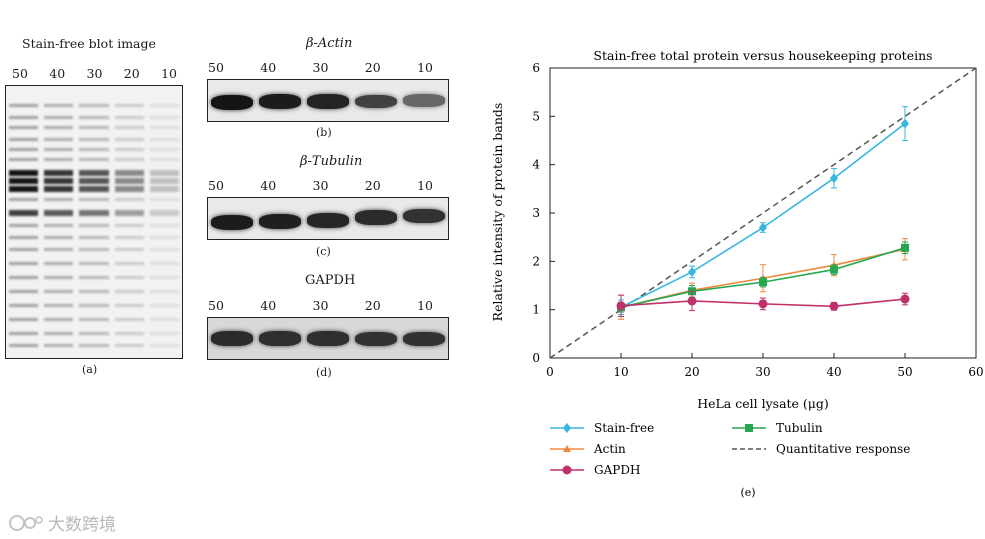  What do you see at coordinates (536, 358) in the screenshot?
I see `y-tick-label: 0` at bounding box center [536, 358].